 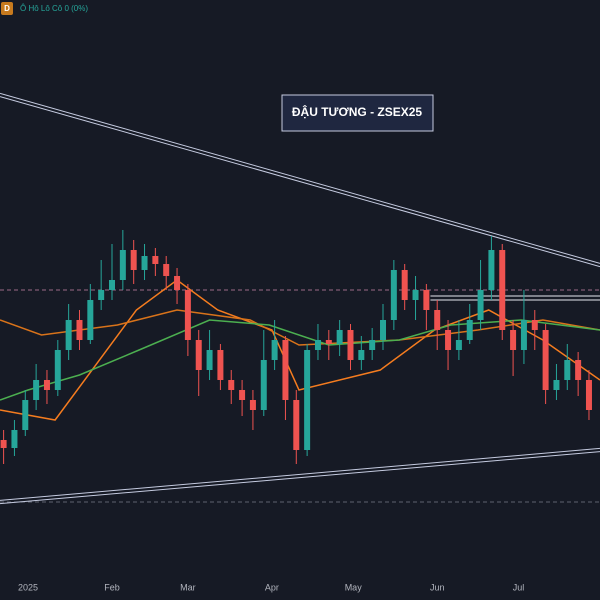 What do you see at coordinates (519, 587) in the screenshot?
I see `x-tick-label: Jul` at bounding box center [519, 587].